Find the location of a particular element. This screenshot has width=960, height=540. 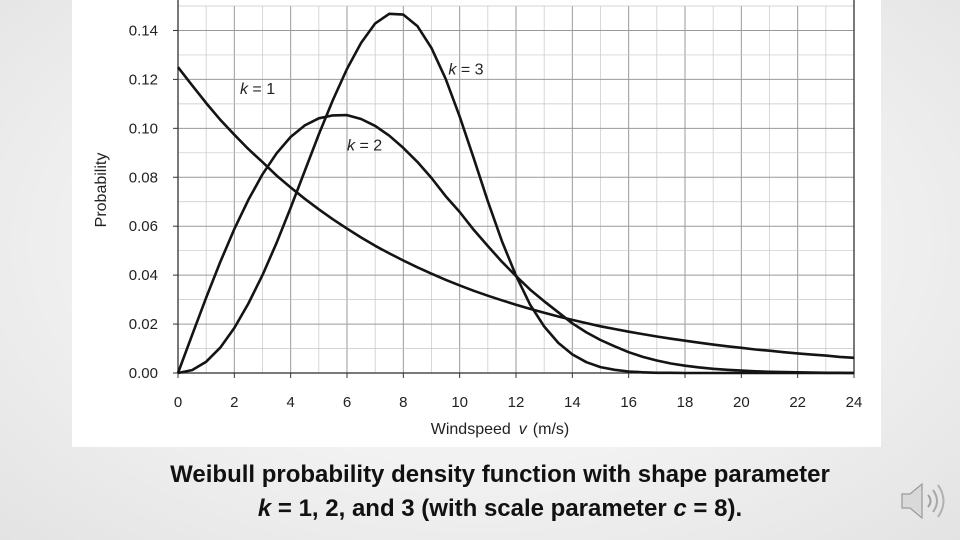

x-tick-label: 18 is located at coordinates (685, 402).